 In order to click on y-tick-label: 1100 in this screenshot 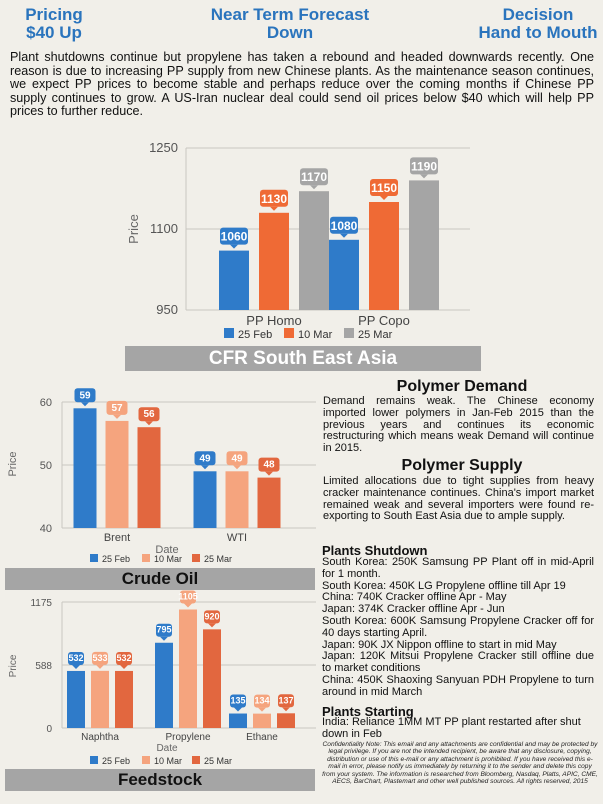, I will do `click(164, 228)`.